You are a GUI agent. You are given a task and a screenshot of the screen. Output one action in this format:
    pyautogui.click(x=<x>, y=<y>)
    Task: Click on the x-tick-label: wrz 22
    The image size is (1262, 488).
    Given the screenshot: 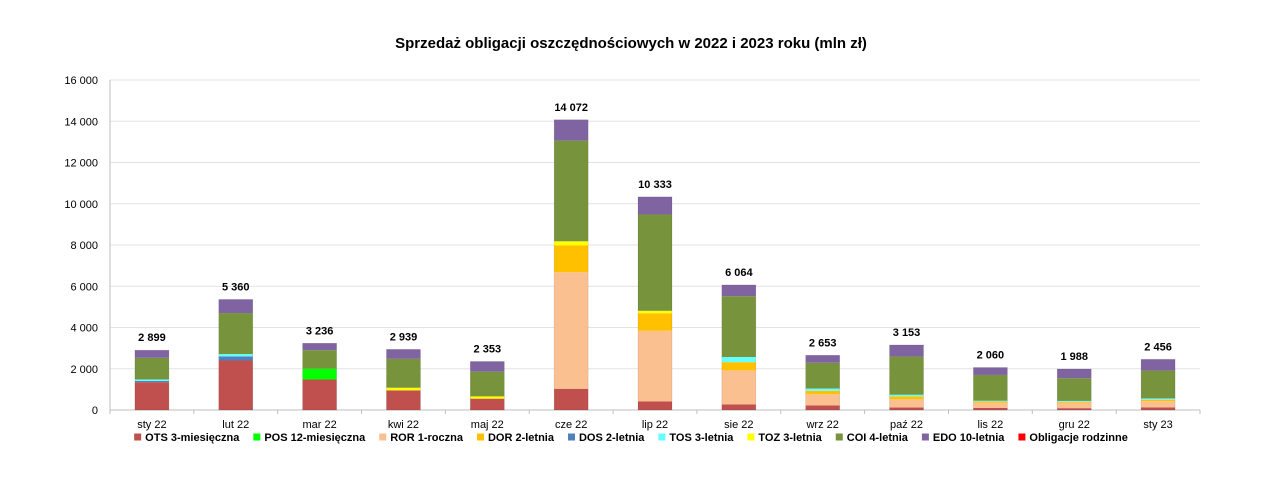 What is the action you would take?
    pyautogui.click(x=821, y=425)
    